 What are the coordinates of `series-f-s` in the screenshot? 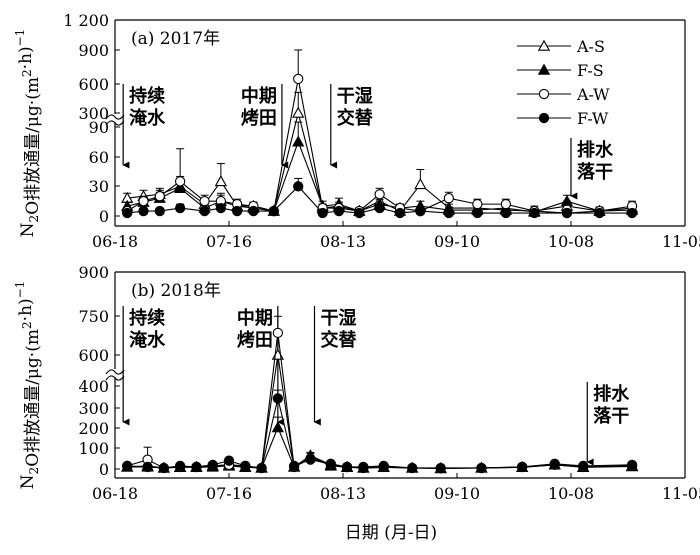 It's located at (380, 169).